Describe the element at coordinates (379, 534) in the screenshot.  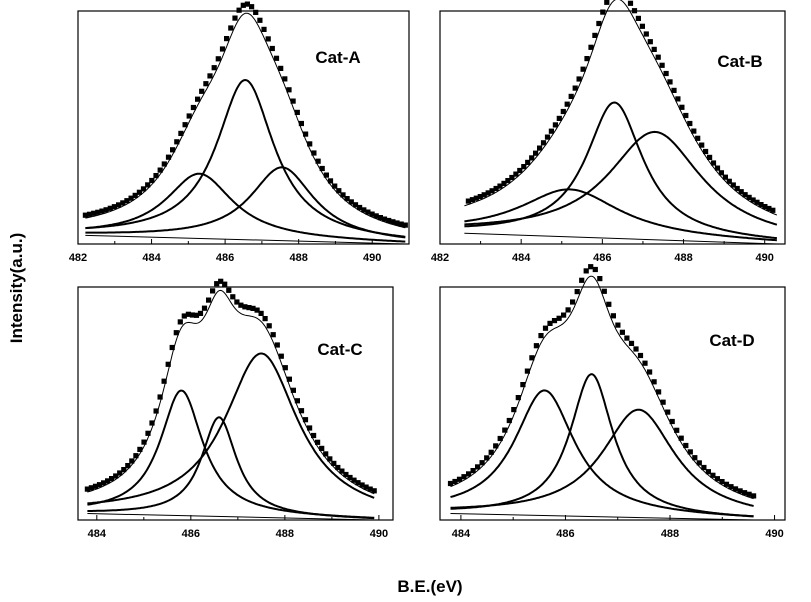
I see `x-tick-label-cat-c-490: 490` at that location.